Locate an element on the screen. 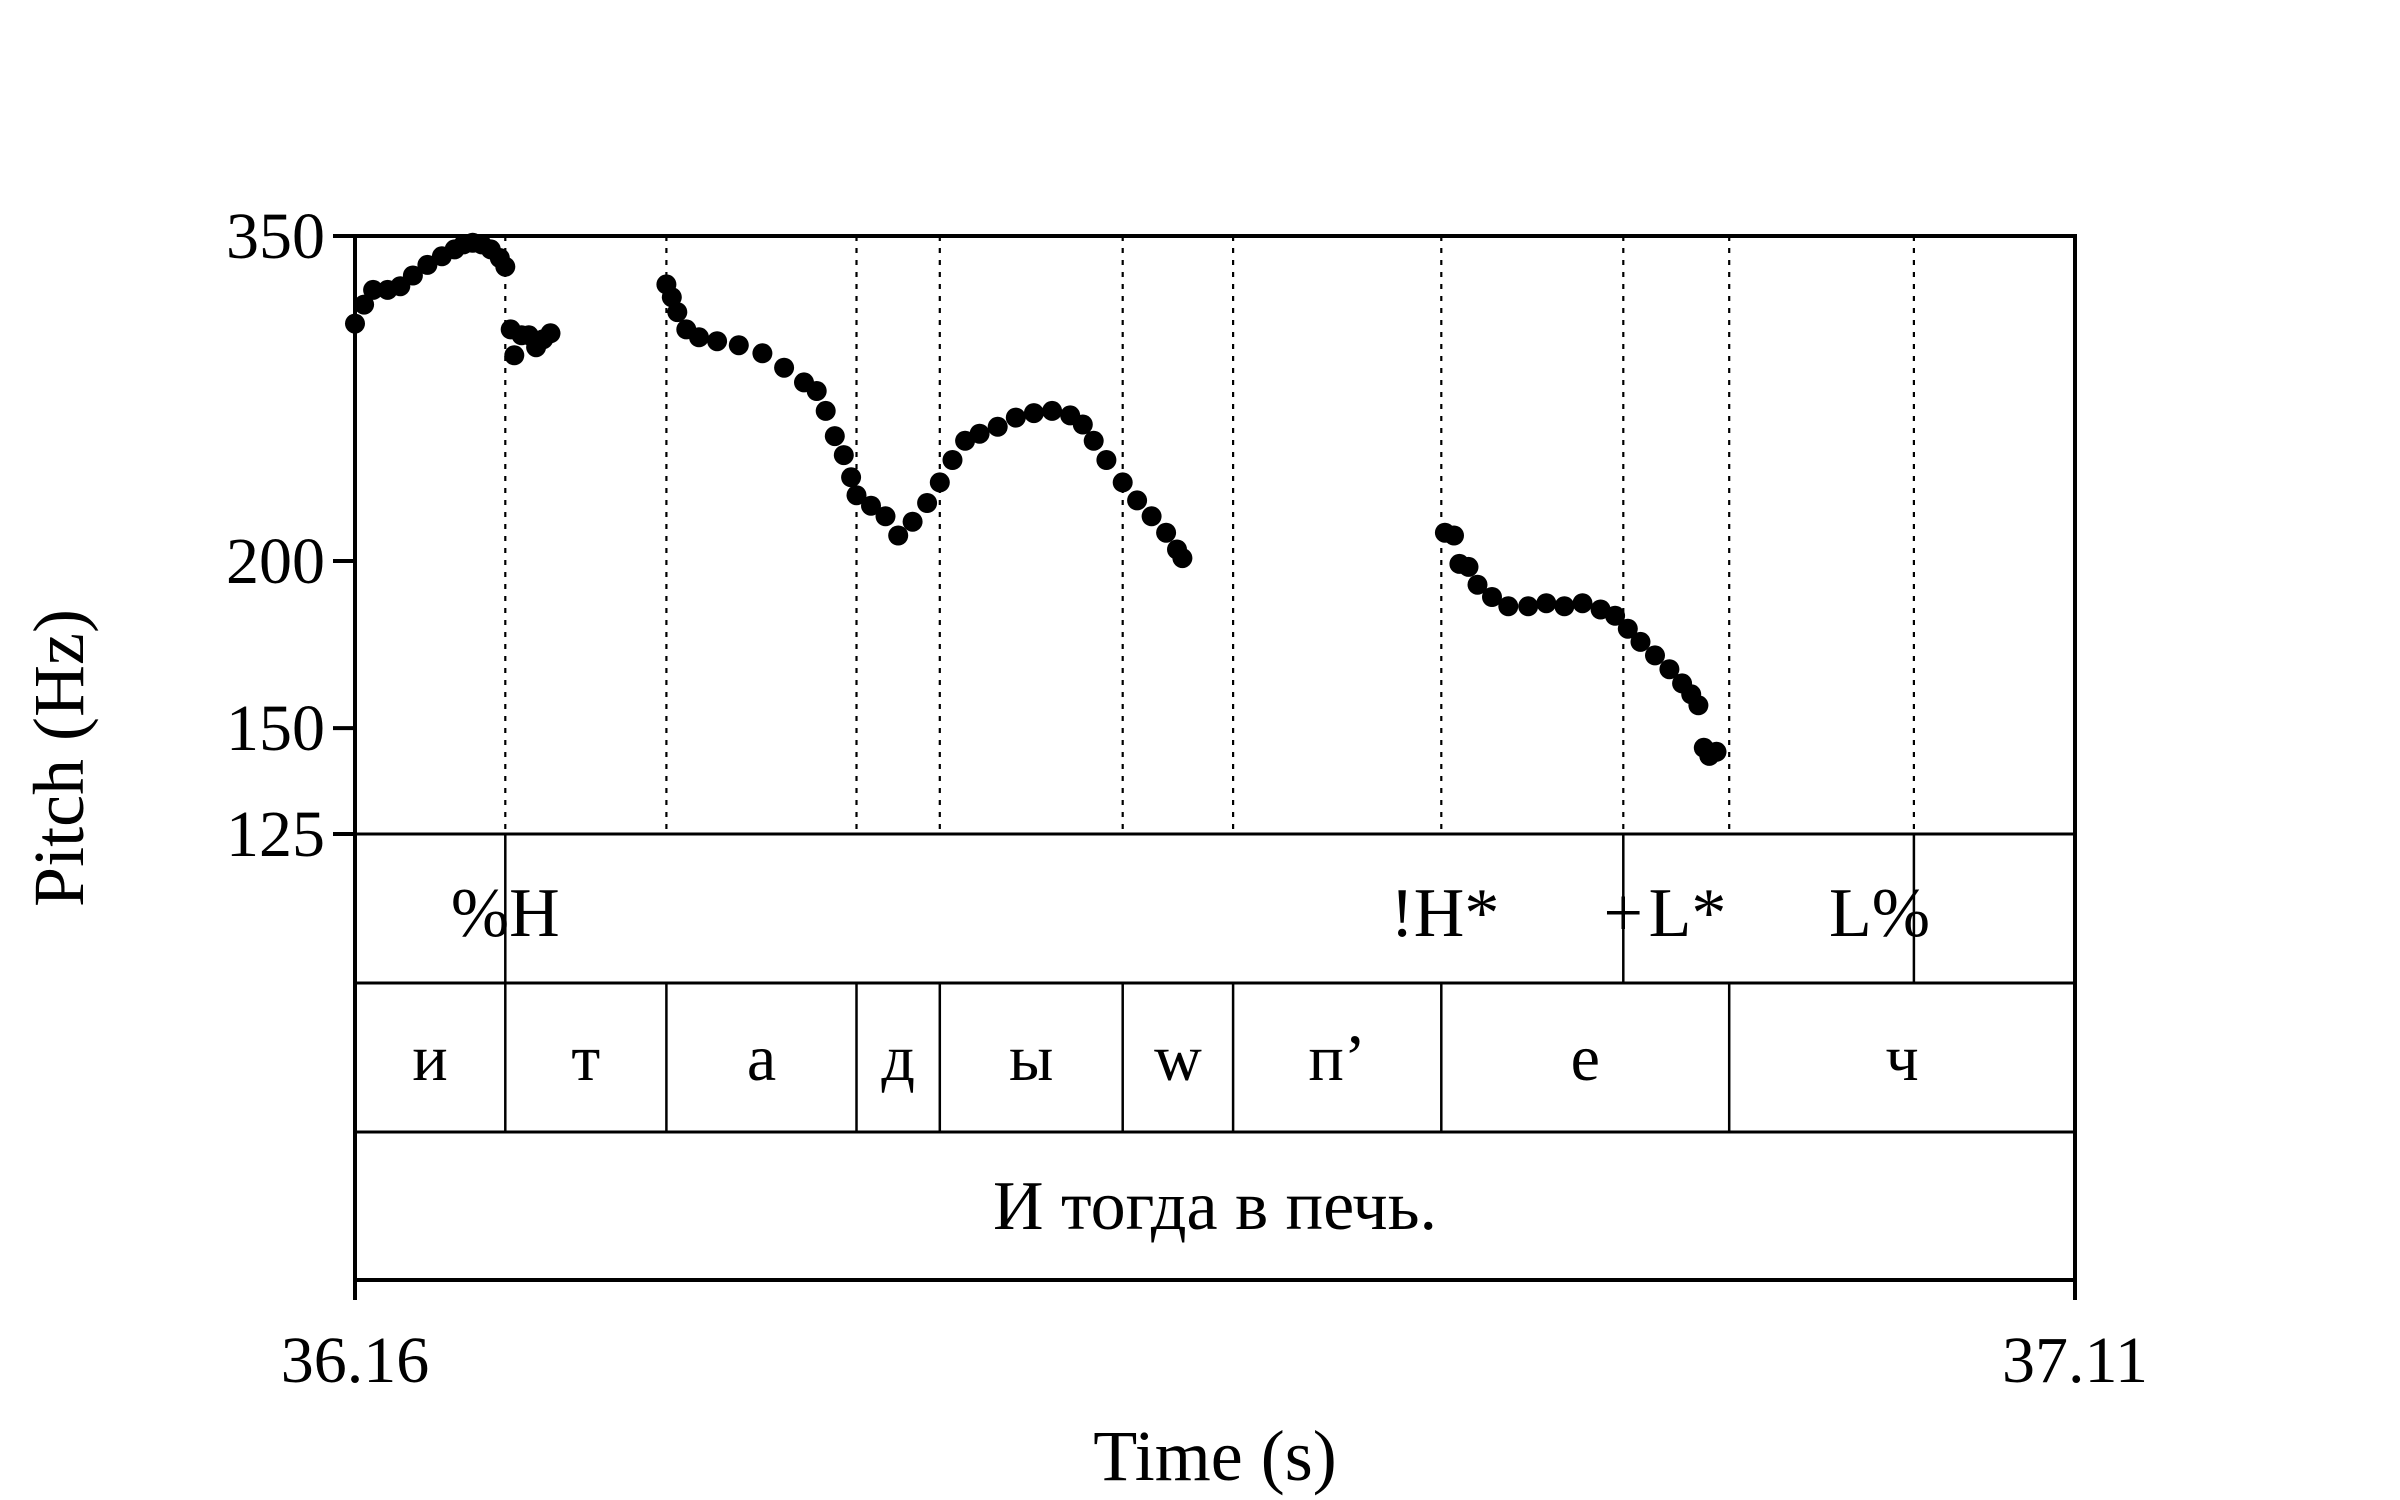  segment-label: т is located at coordinates (585, 1058).